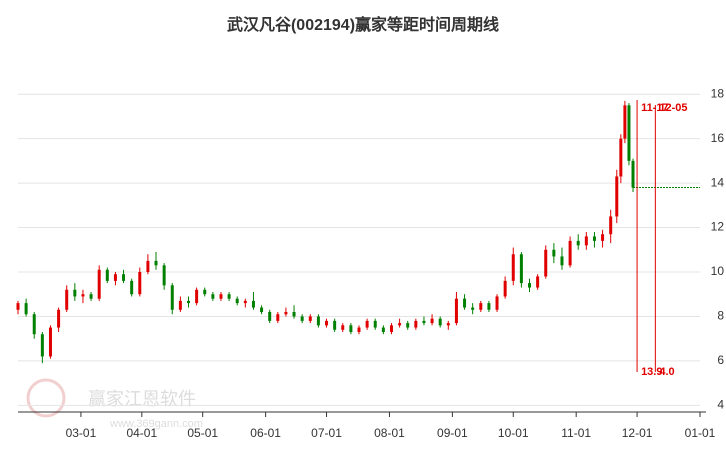 The width and height of the screenshot is (726, 450). I want to click on y-tick-label: 12, so click(718, 227).